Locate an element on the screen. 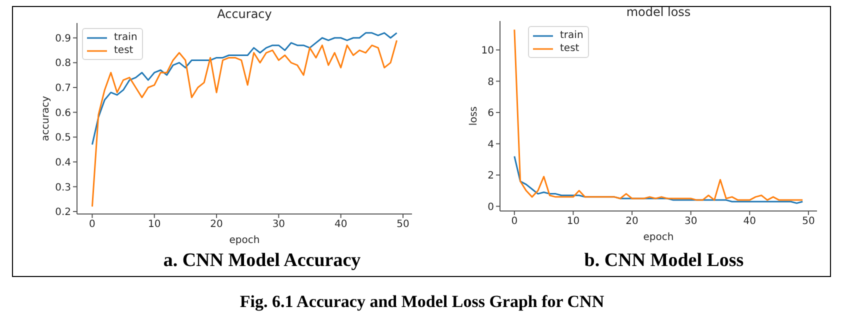  text: b. CNN Model Loss is located at coordinates (664, 261).